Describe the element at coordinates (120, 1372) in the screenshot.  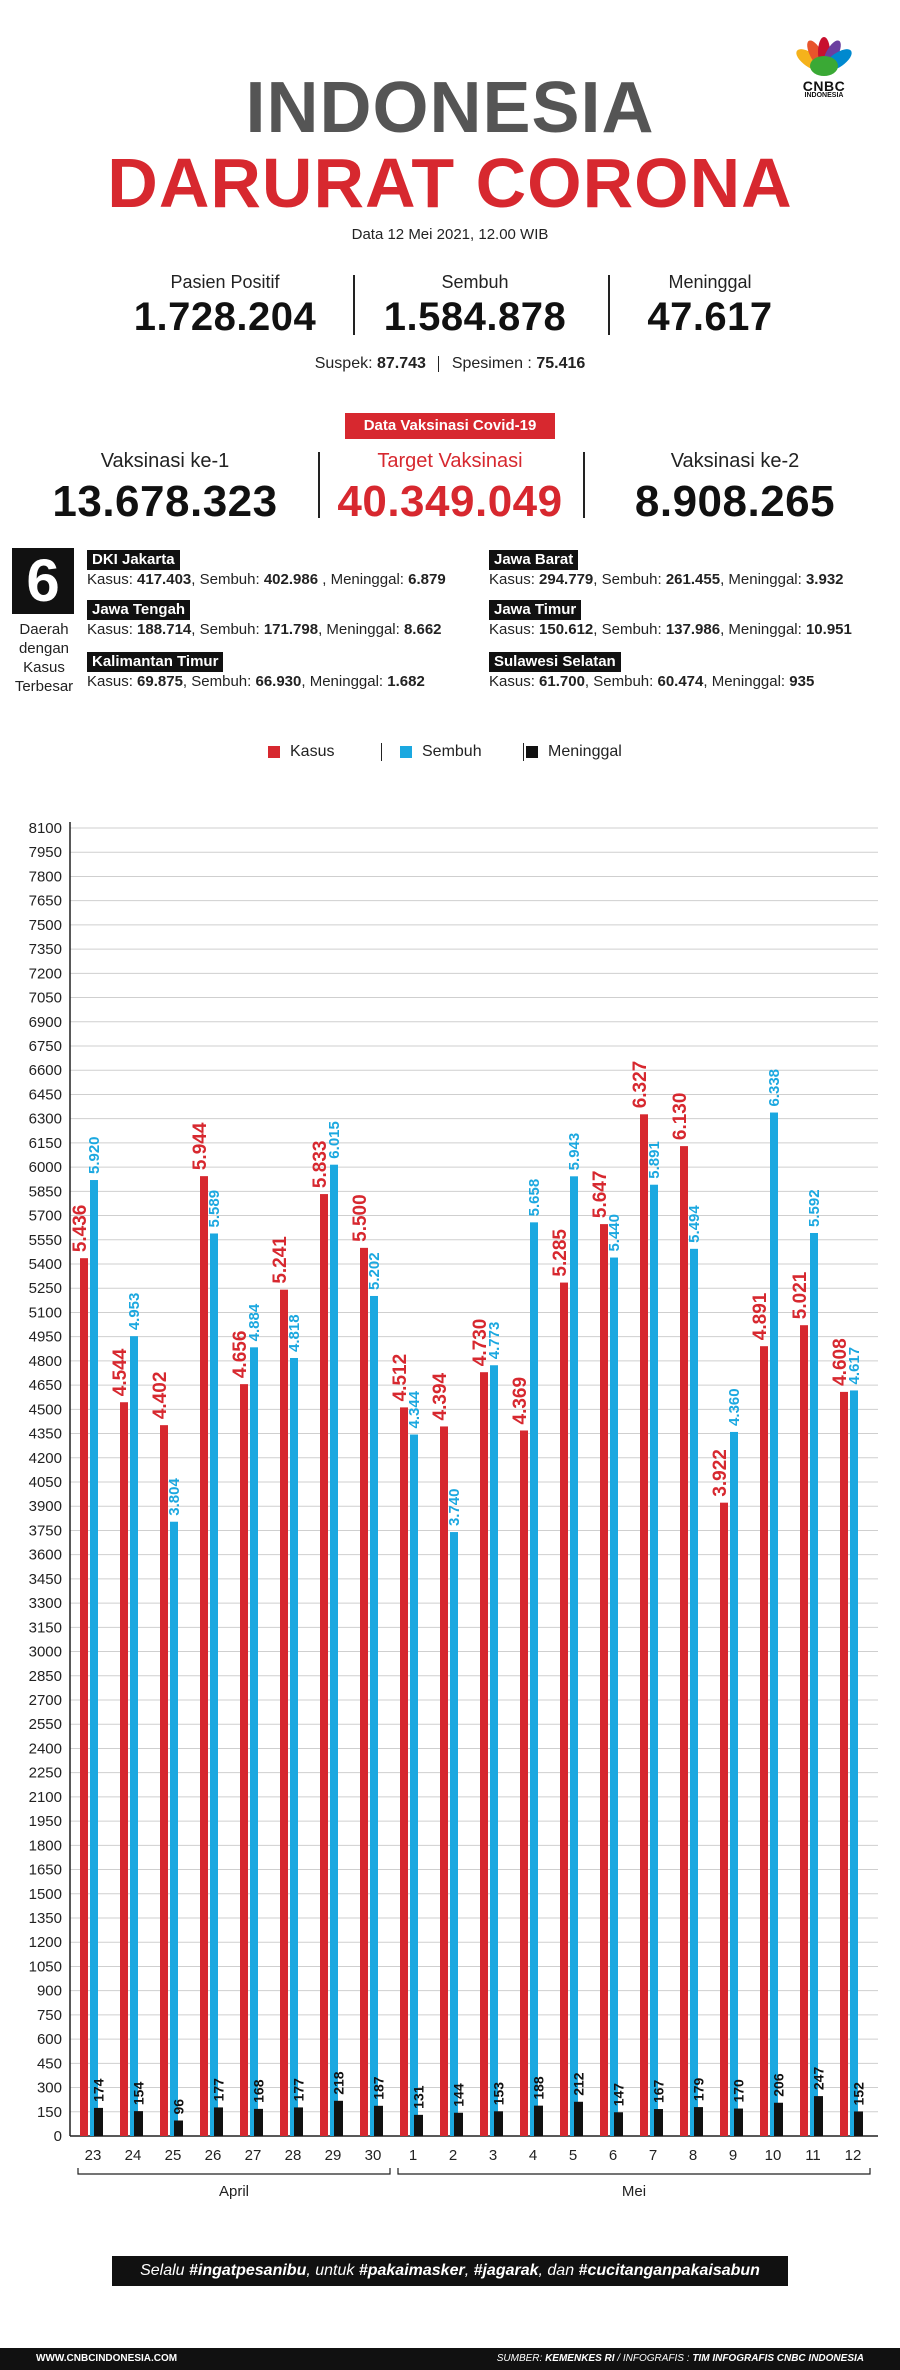
I see `data-label-kasus: 4.544` at that location.